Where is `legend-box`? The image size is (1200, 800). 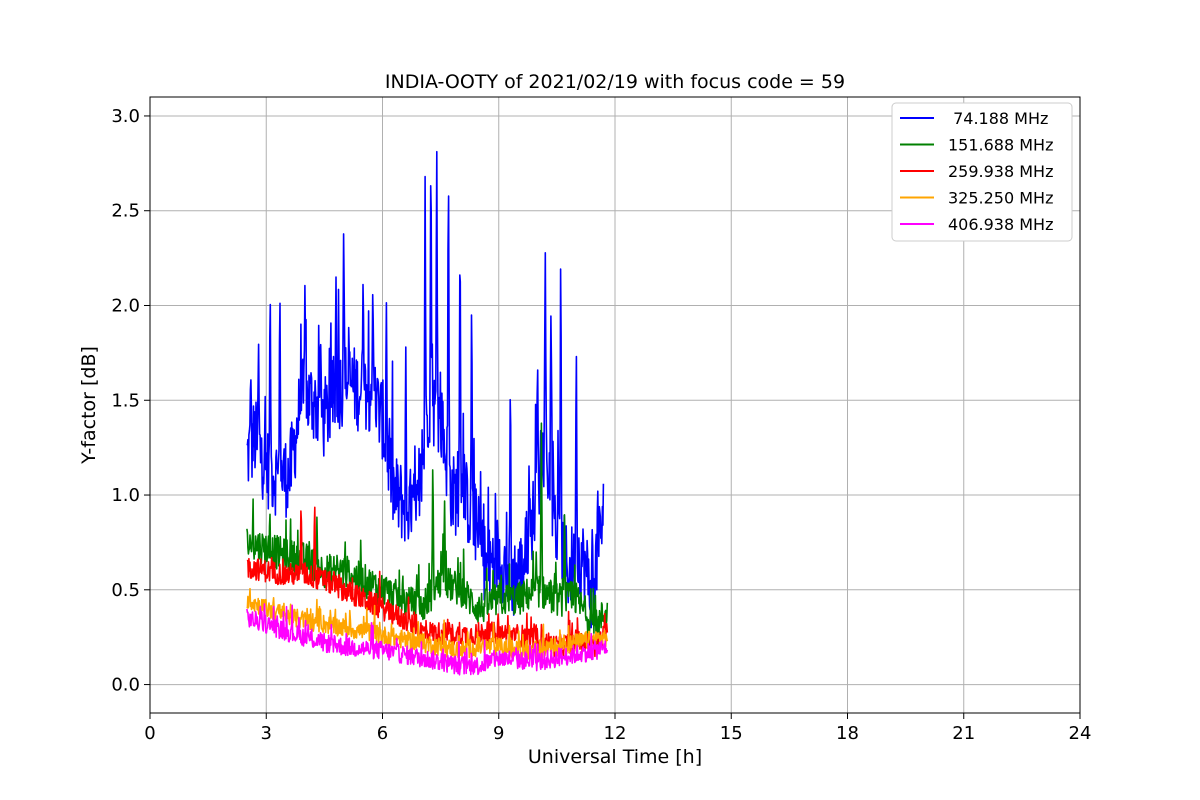 legend-box is located at coordinates (982, 172).